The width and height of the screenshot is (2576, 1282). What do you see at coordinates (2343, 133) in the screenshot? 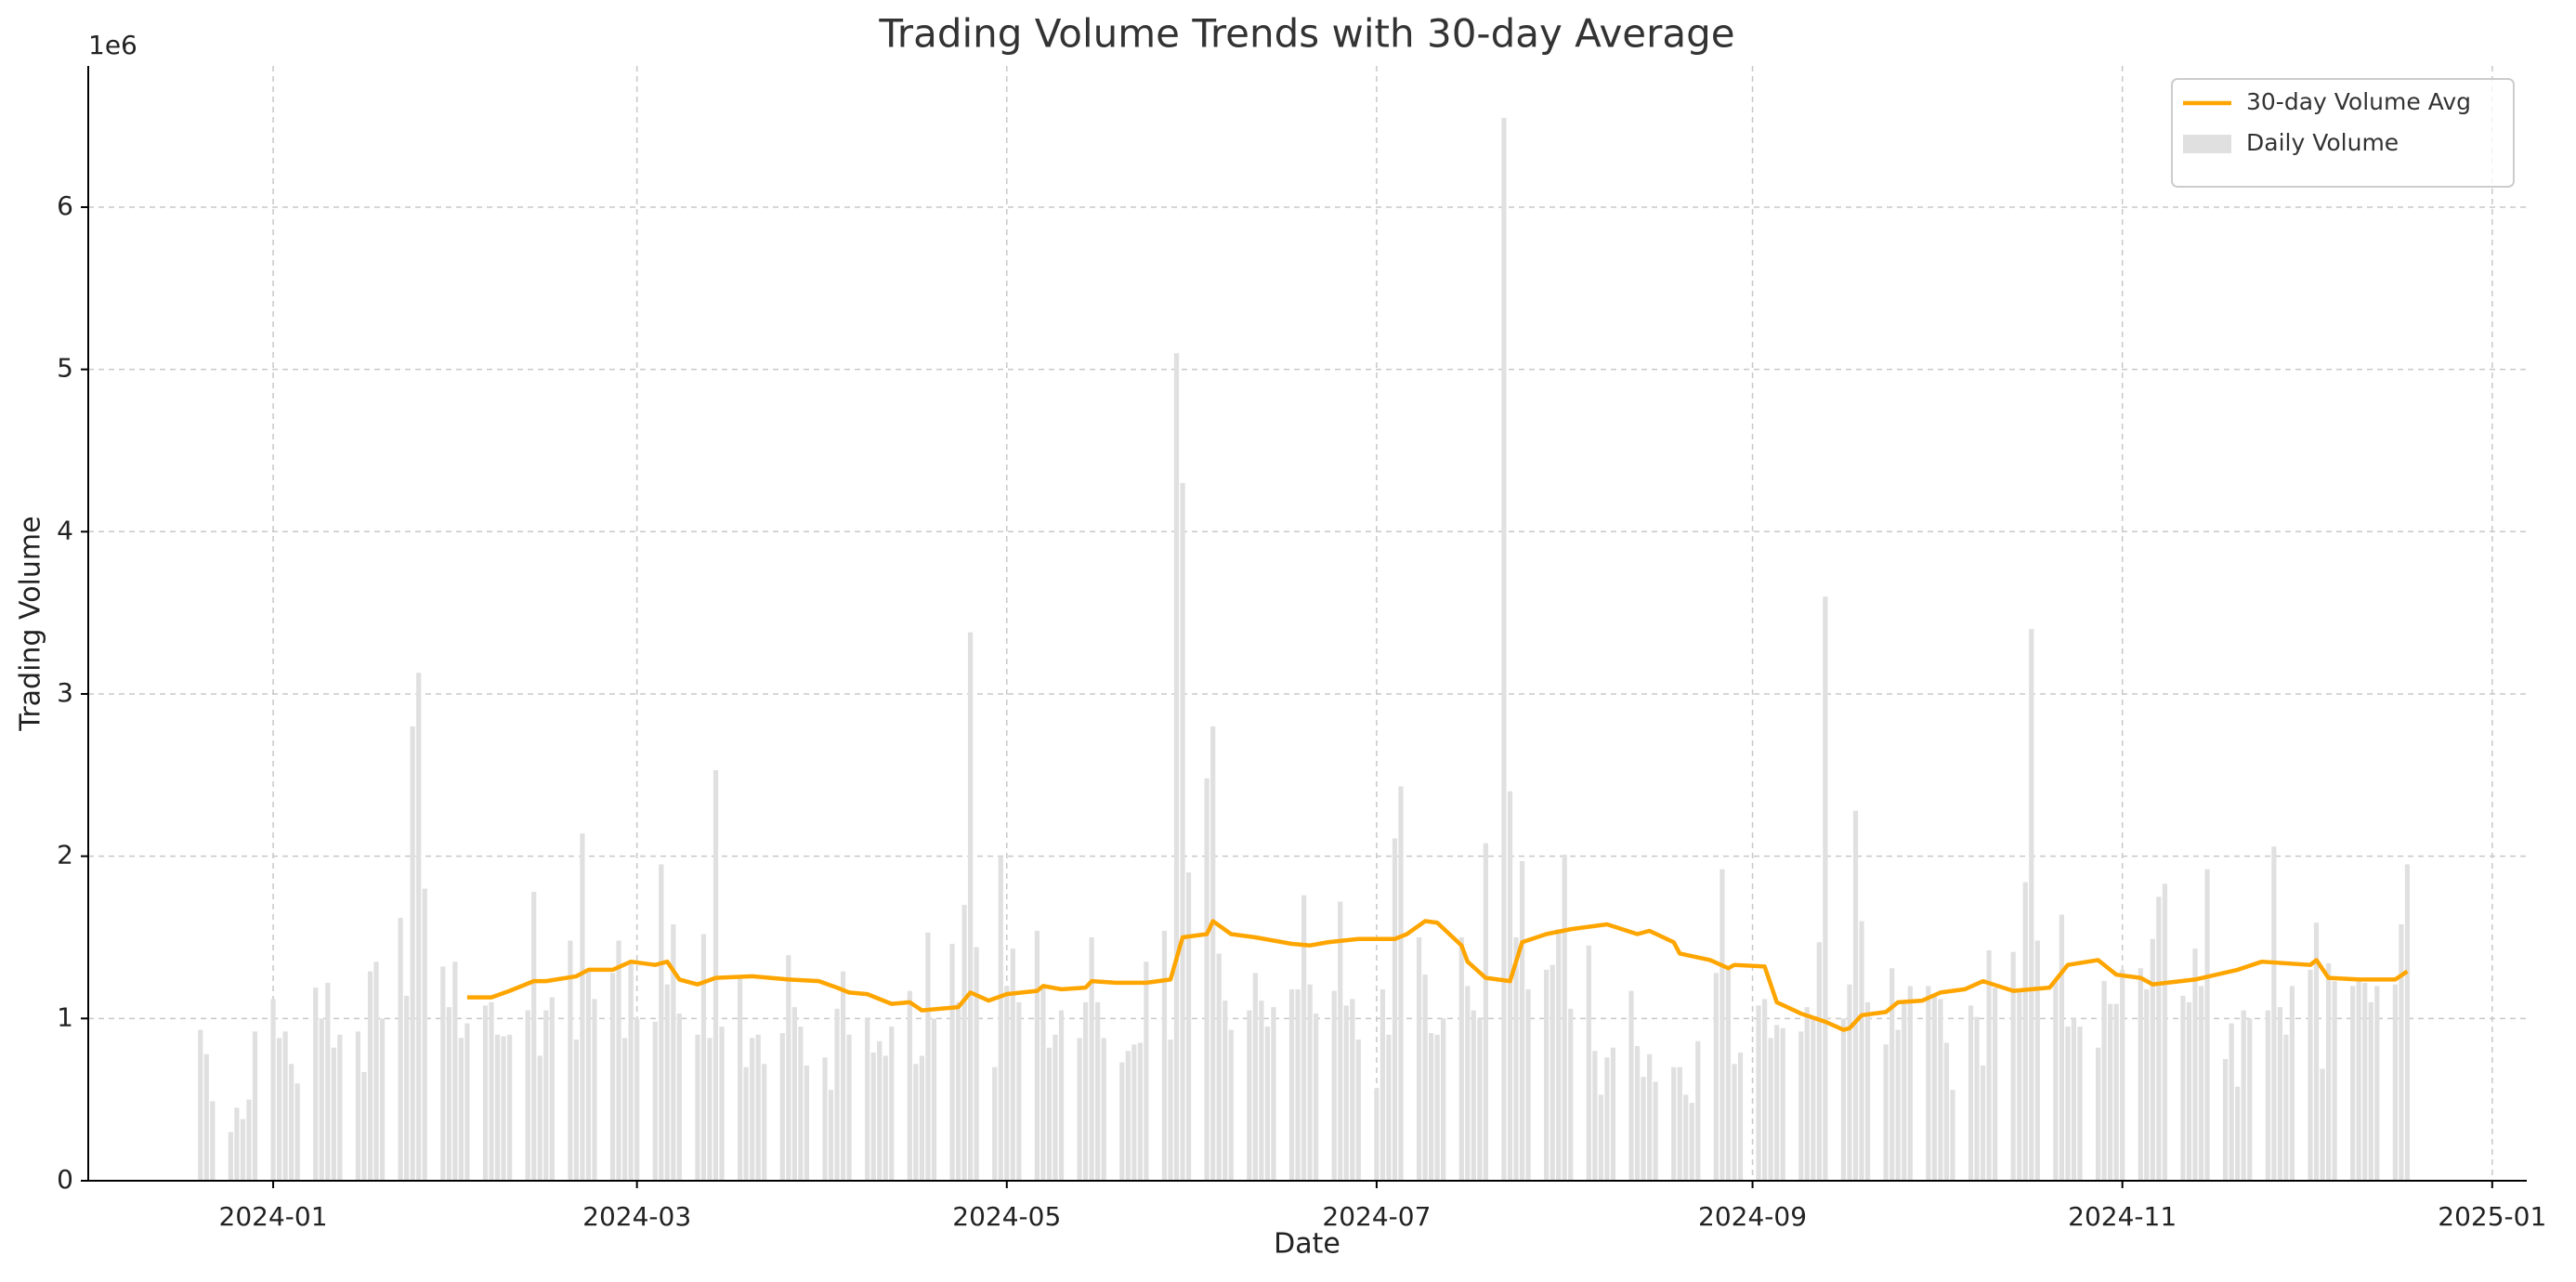
I see `legend: 30-day Volume Avg Daily Volume` at bounding box center [2343, 133].